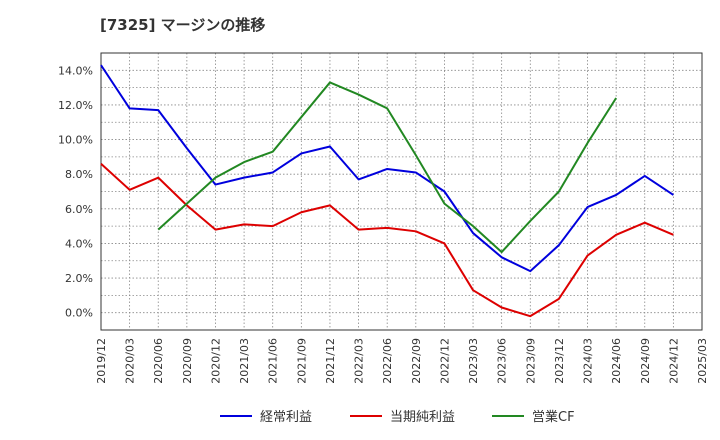 This screenshot has height=440, width=720. I want to click on y-tick-label: 12.0%, so click(75, 105).